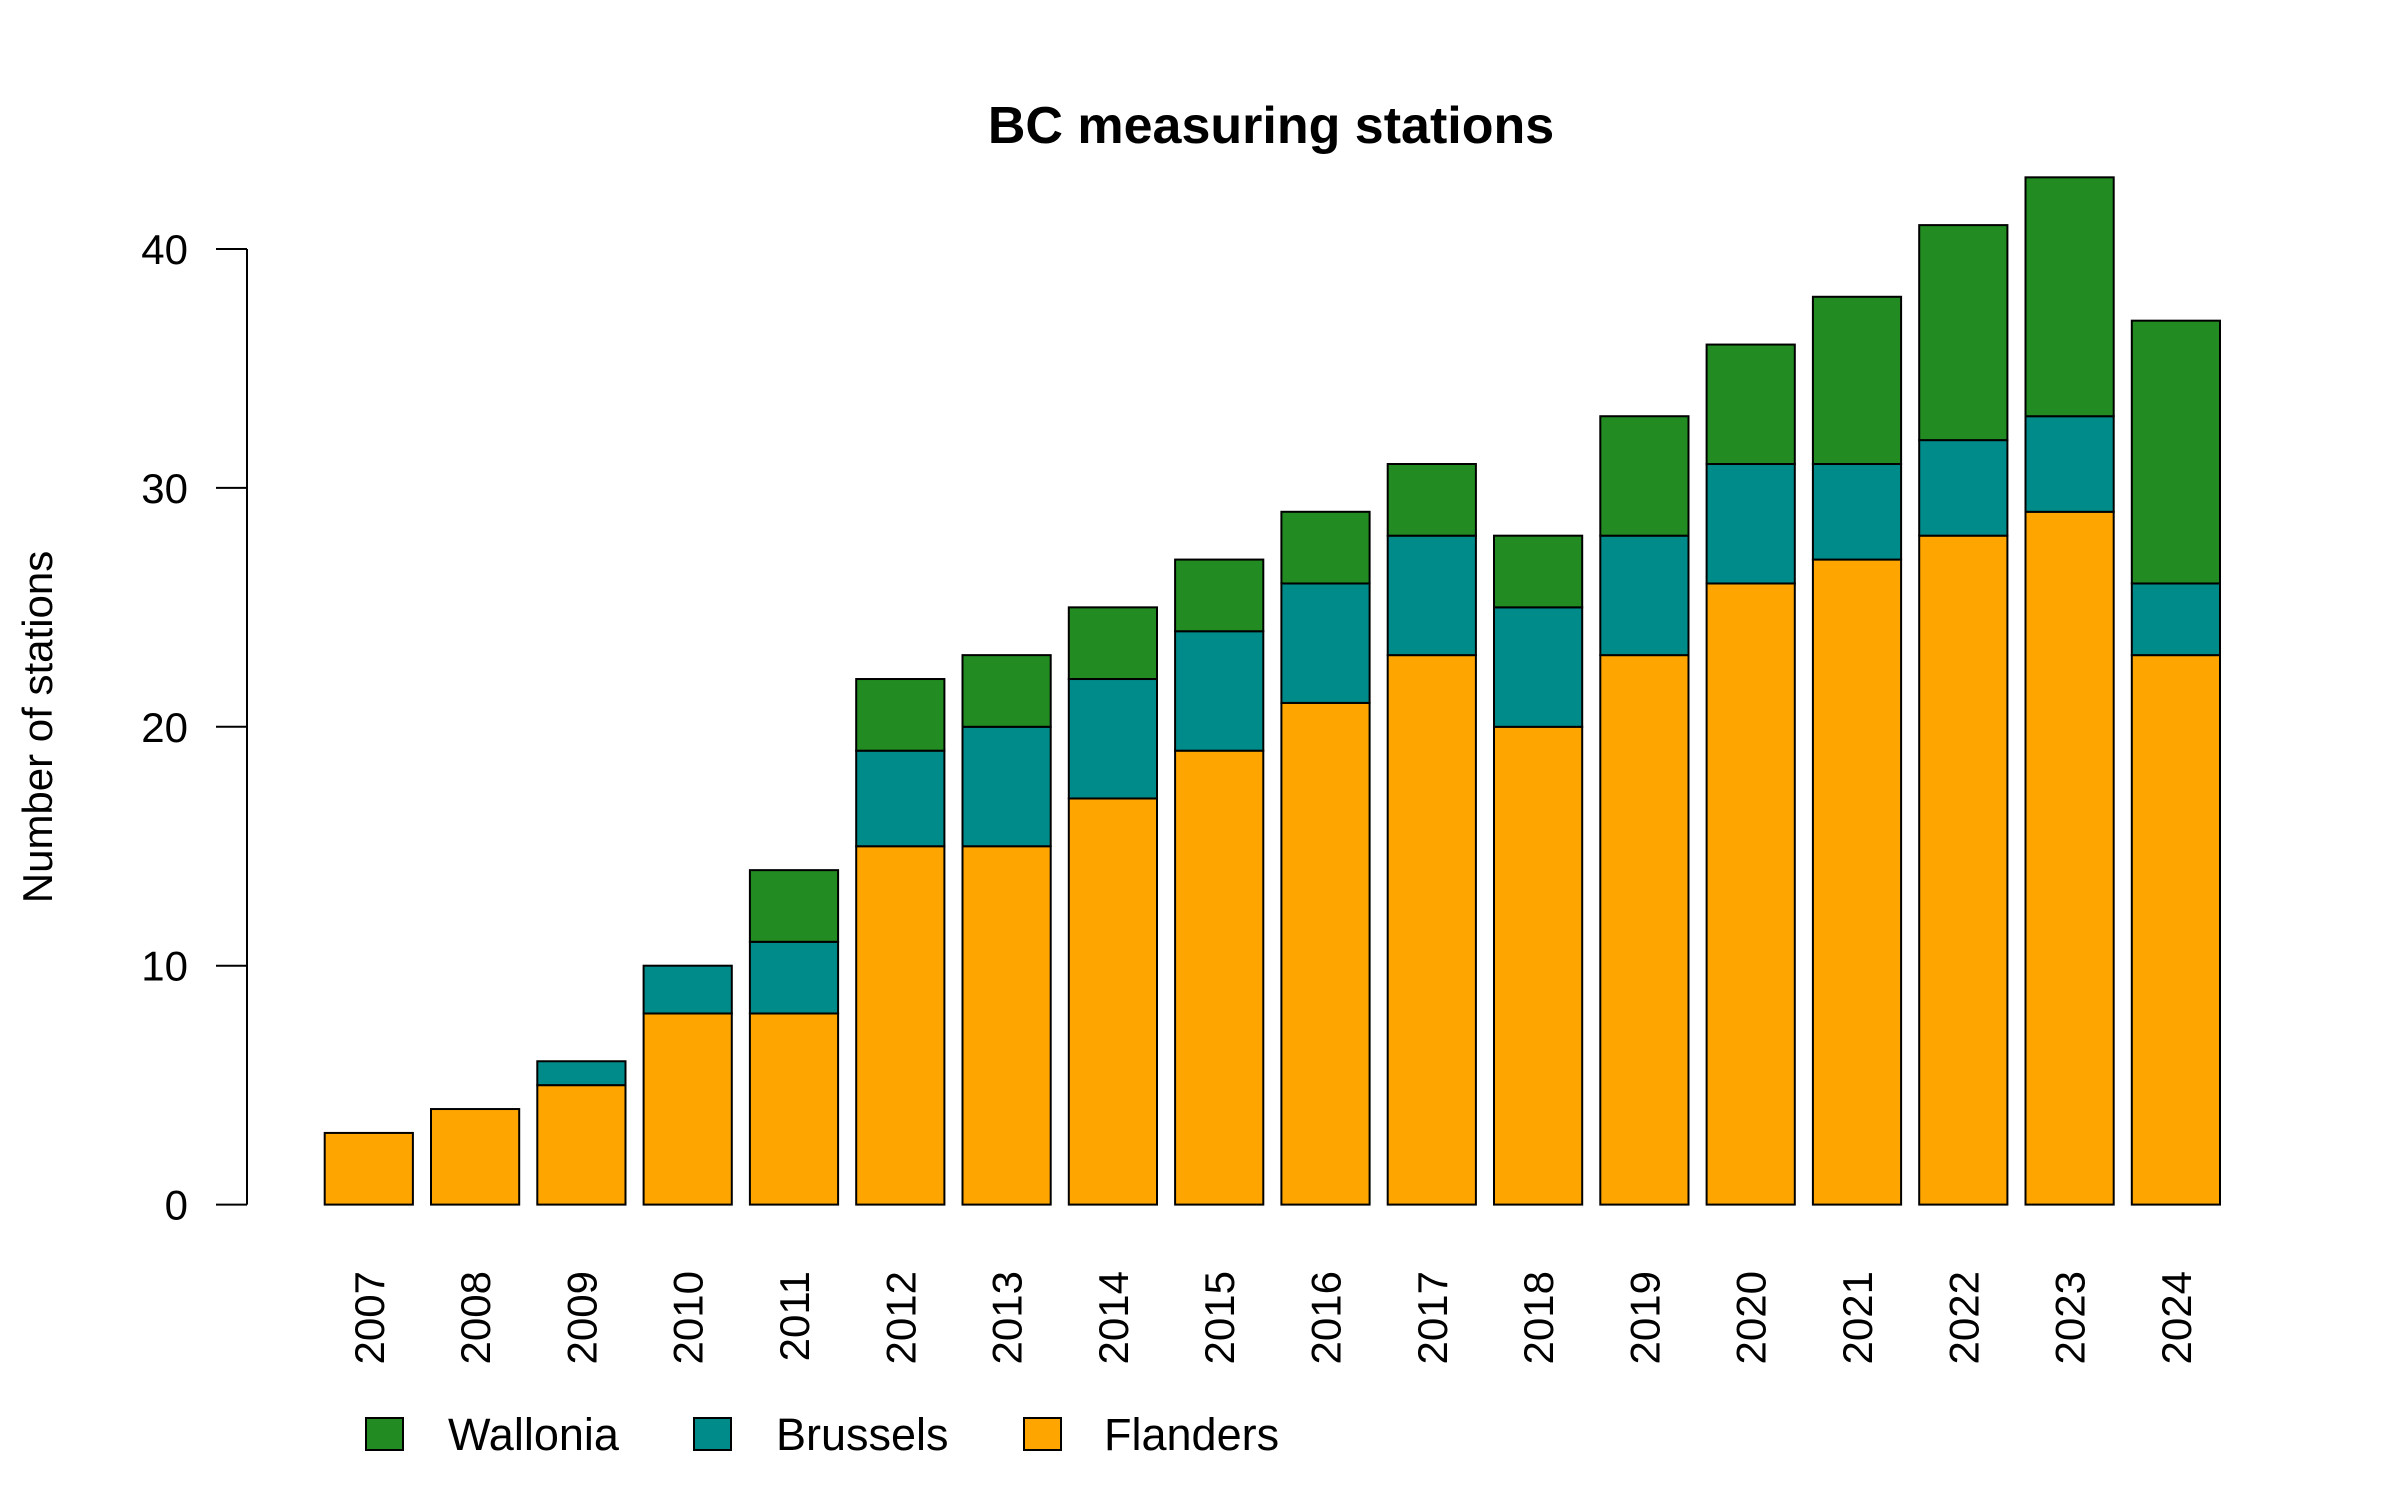 This screenshot has width=2400, height=1500. Describe the element at coordinates (1431, 930) in the screenshot. I see `bar-flanders-2017` at that location.